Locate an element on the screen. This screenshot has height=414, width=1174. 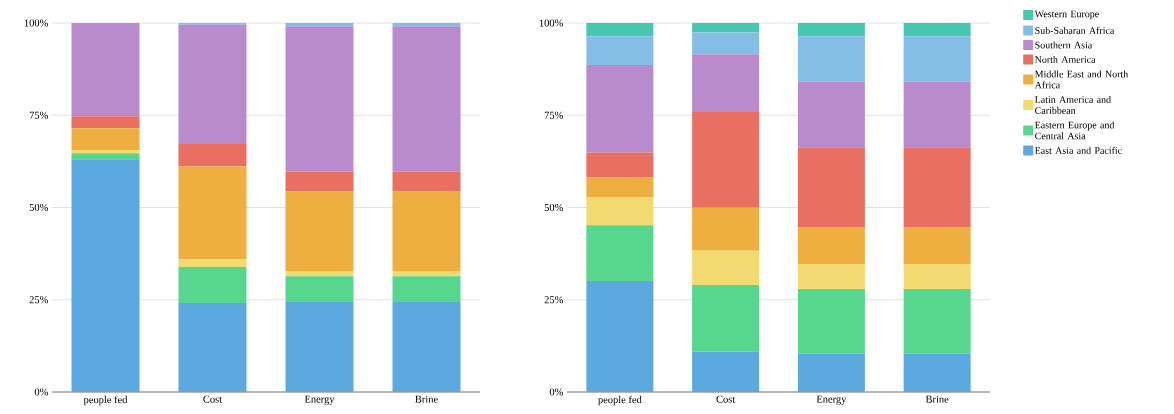
legend-label: North America is located at coordinates (1065, 59).